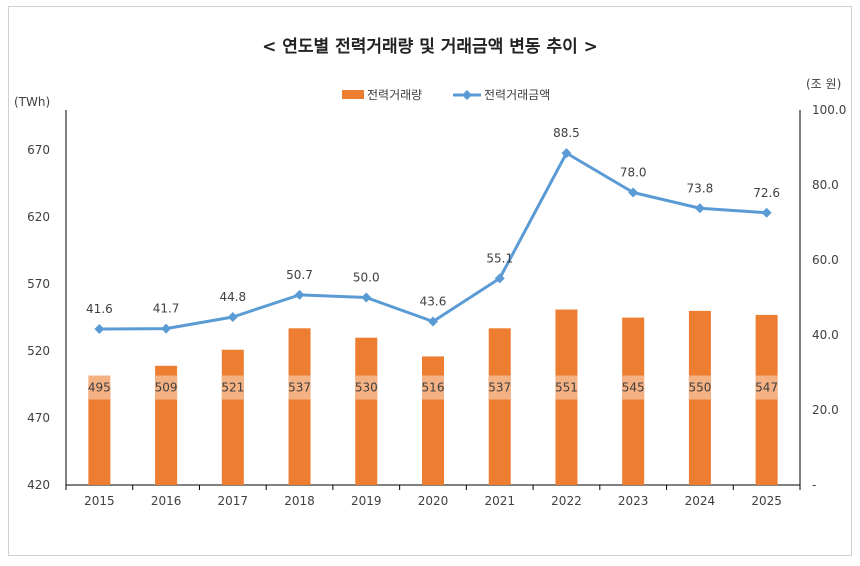  What do you see at coordinates (299, 406) in the screenshot?
I see `bar-2018` at bounding box center [299, 406].